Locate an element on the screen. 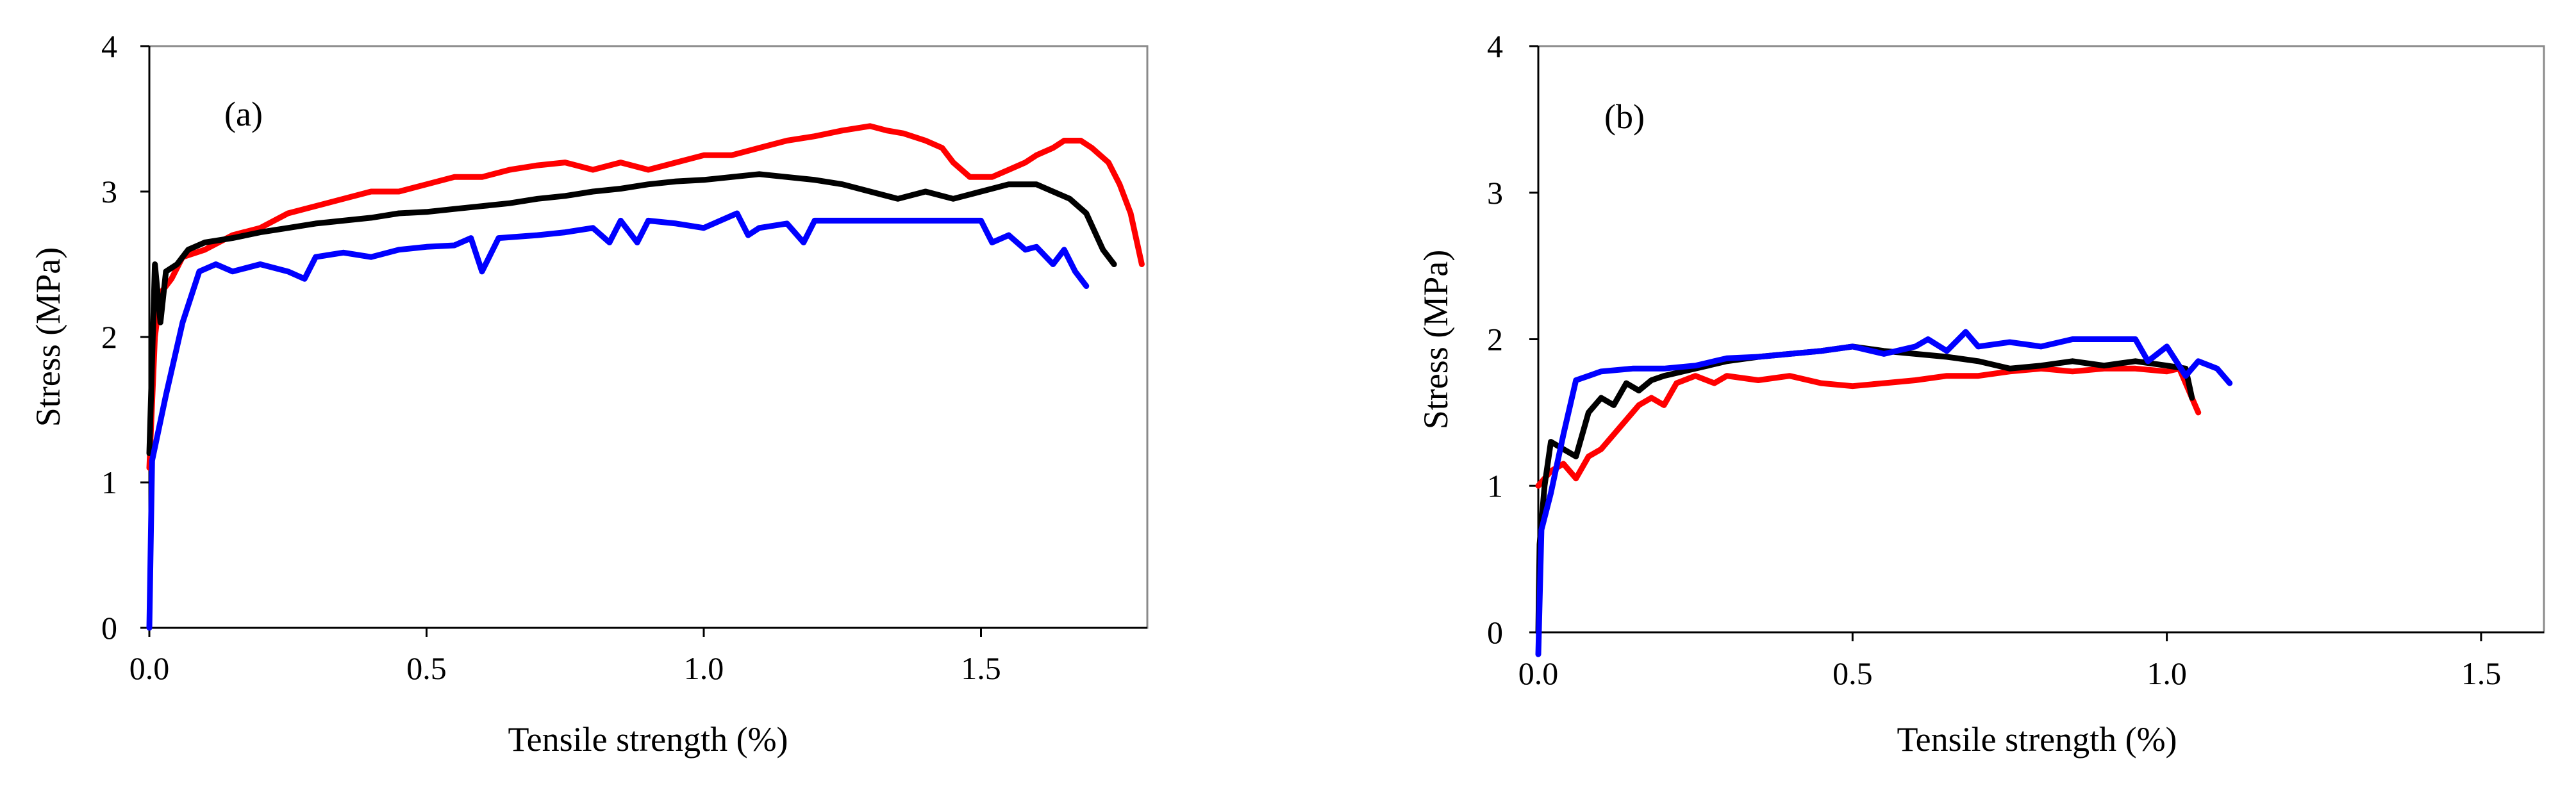 The image size is (2576, 788). series-line-red is located at coordinates (1868, 427).